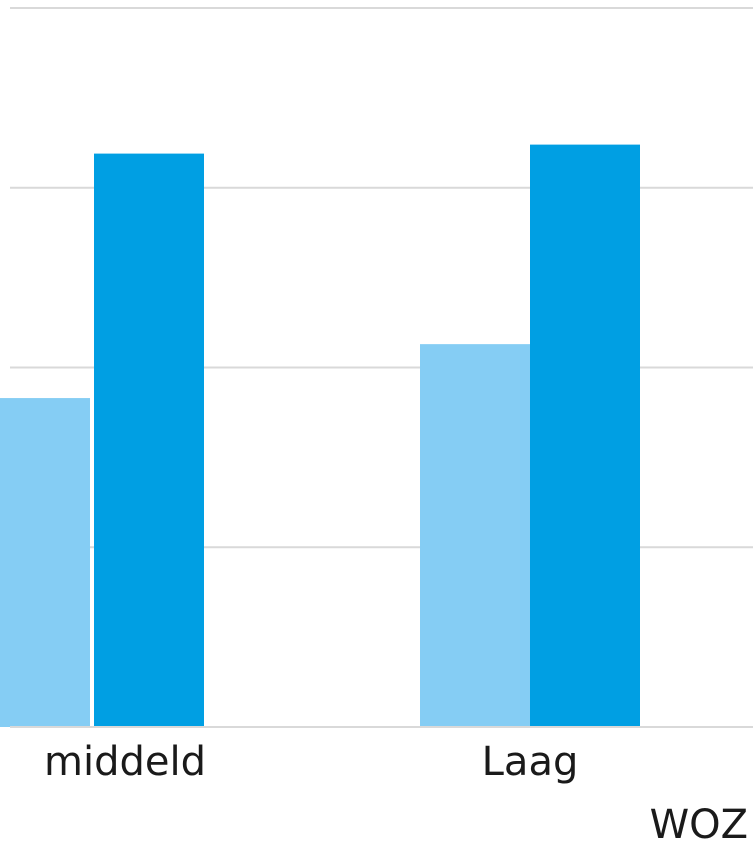 This screenshot has height=847, width=753. What do you see at coordinates (311, 762) in the screenshot?
I see `x-tick-labels: middeld Laag` at bounding box center [311, 762].